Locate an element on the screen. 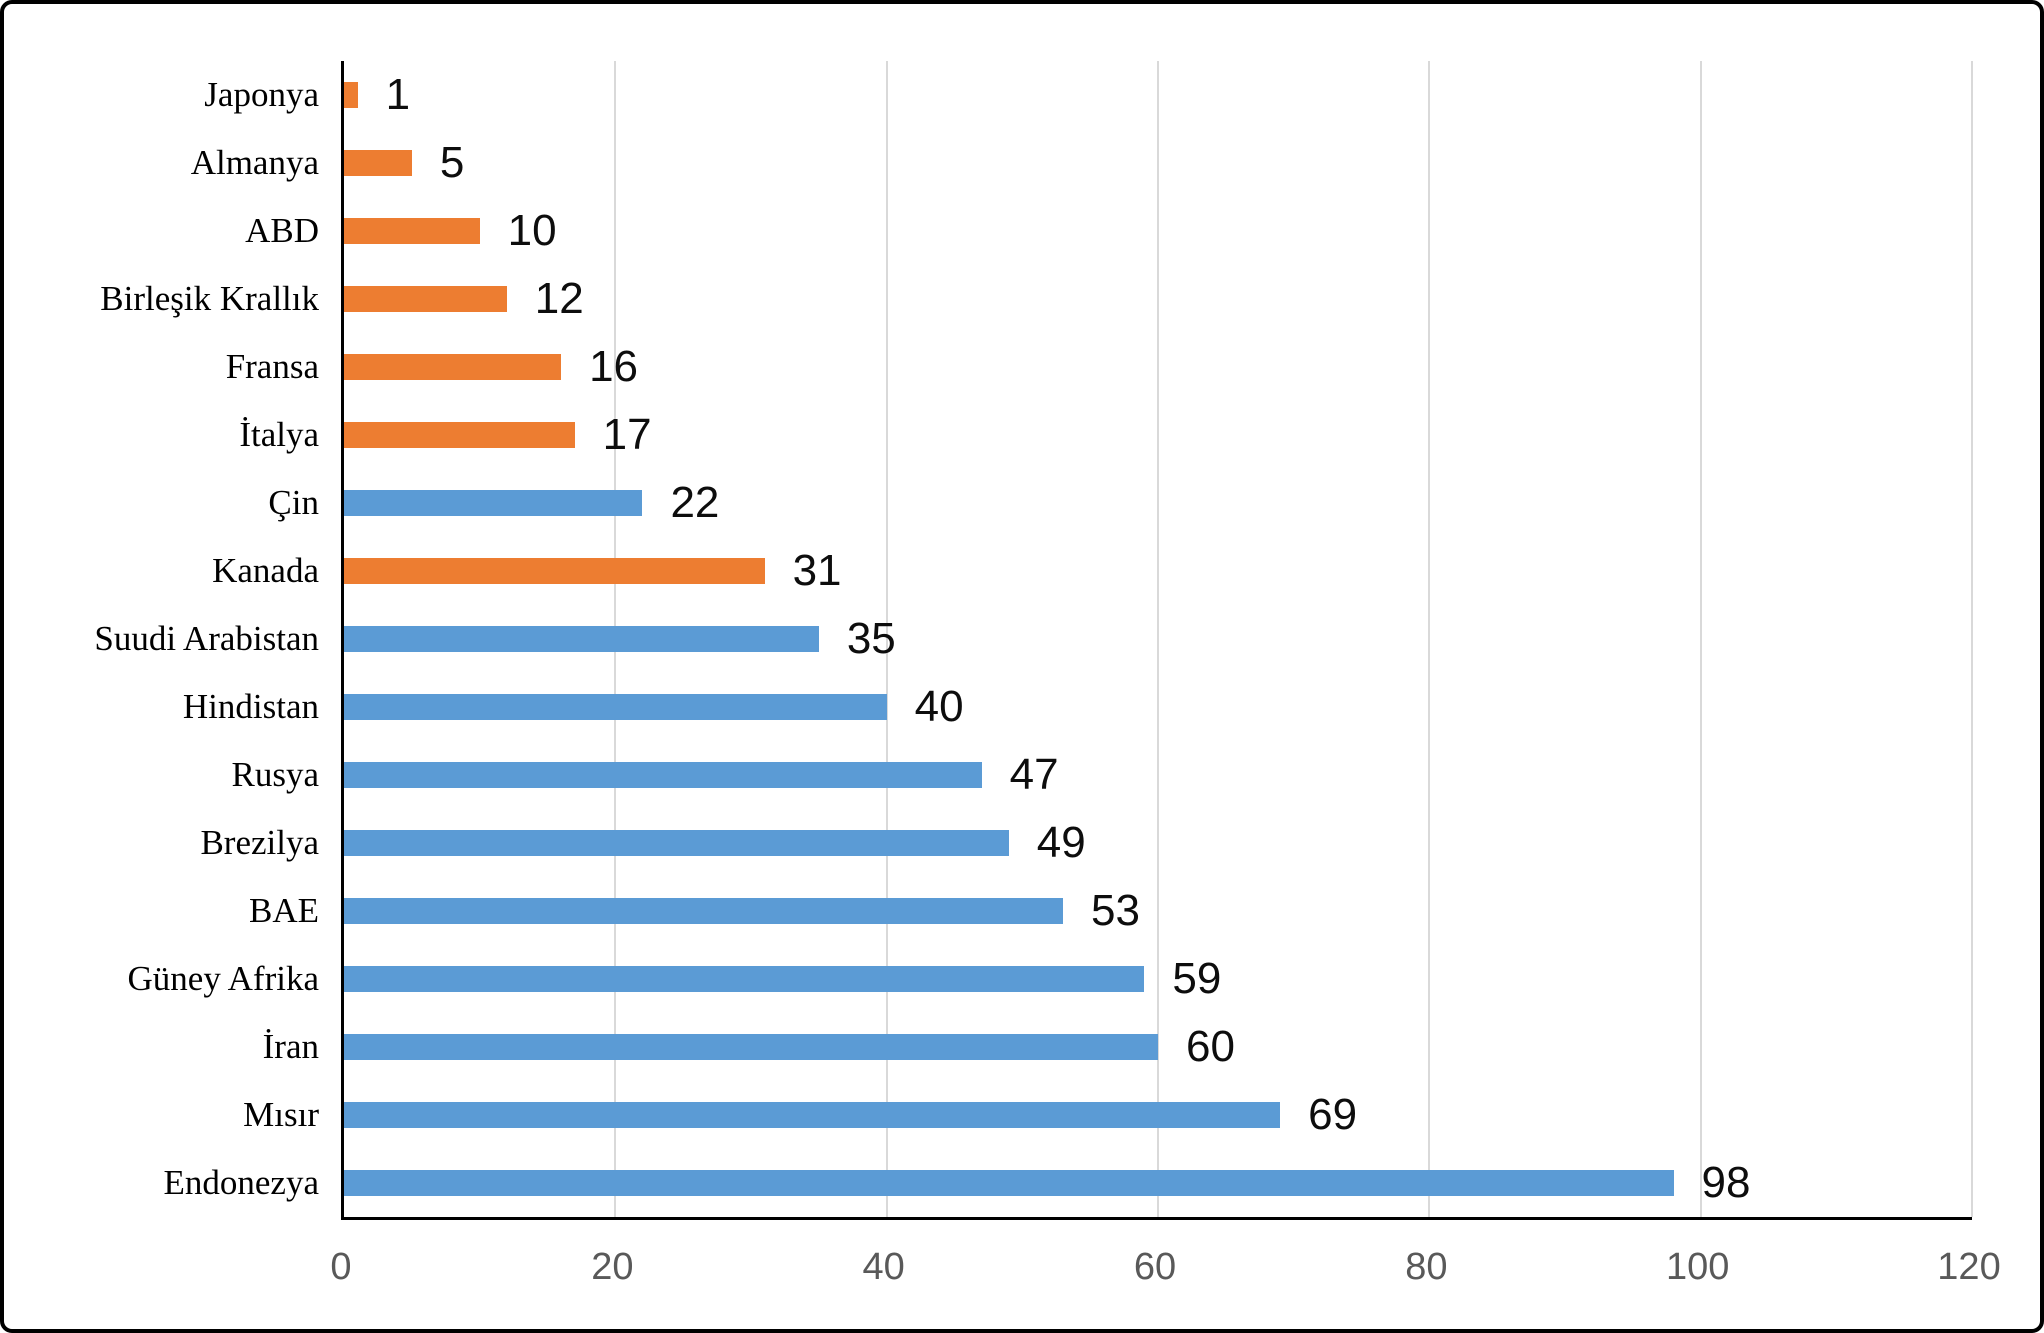  bar-row: 53 is located at coordinates (1158, 911).